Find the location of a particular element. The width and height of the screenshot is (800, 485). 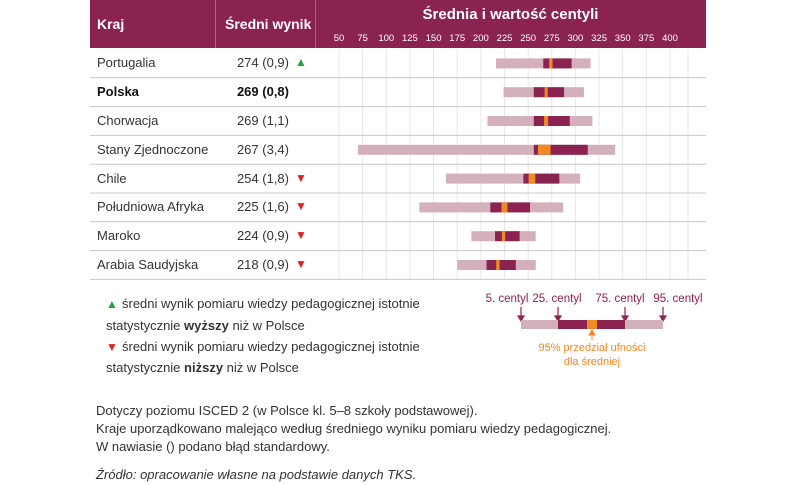

legend-bold: wyższy is located at coordinates (206, 325).